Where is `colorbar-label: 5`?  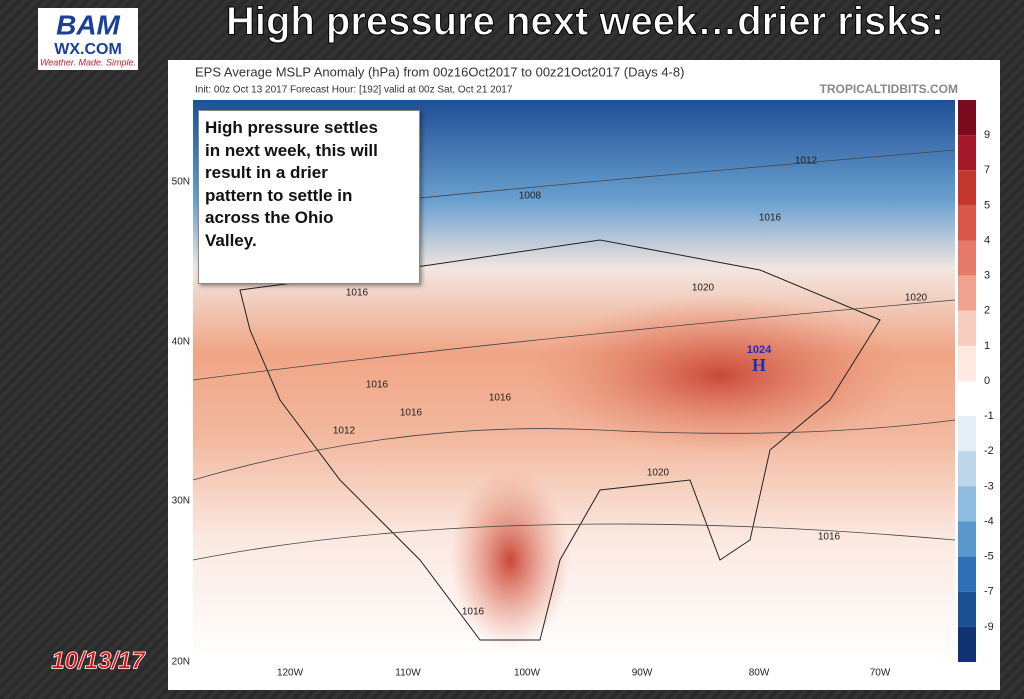
colorbar-label: 5 is located at coordinates (987, 205).